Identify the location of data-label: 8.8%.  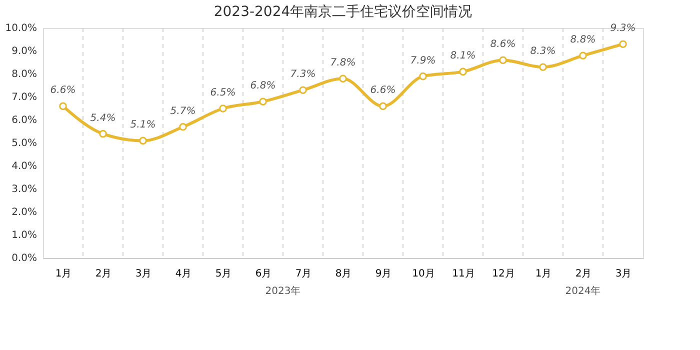
(583, 40).